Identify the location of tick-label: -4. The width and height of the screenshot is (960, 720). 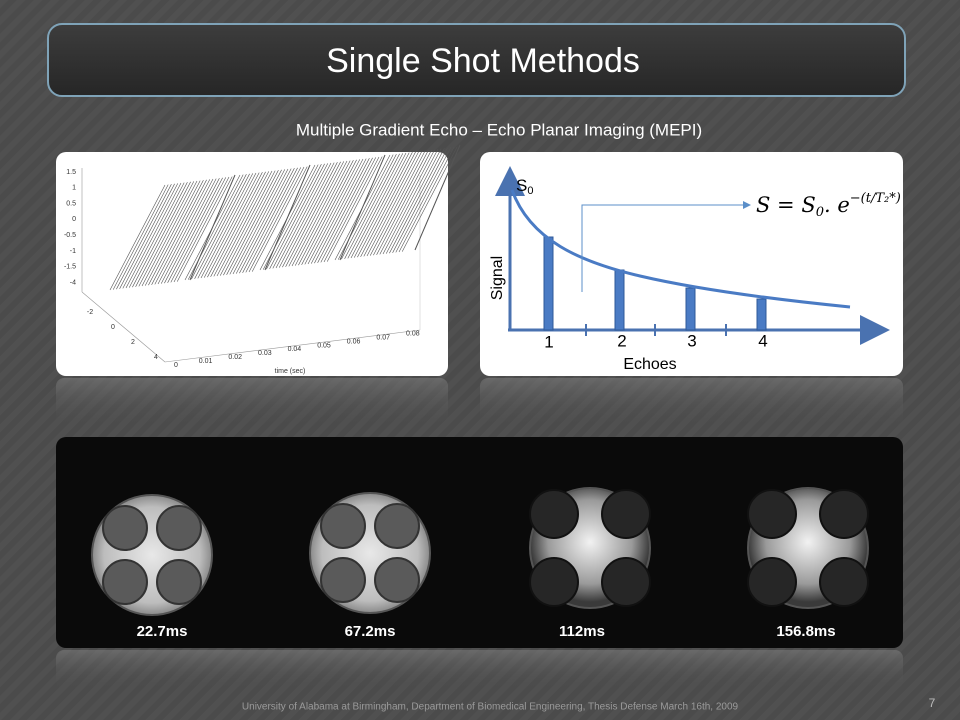
(73, 282).